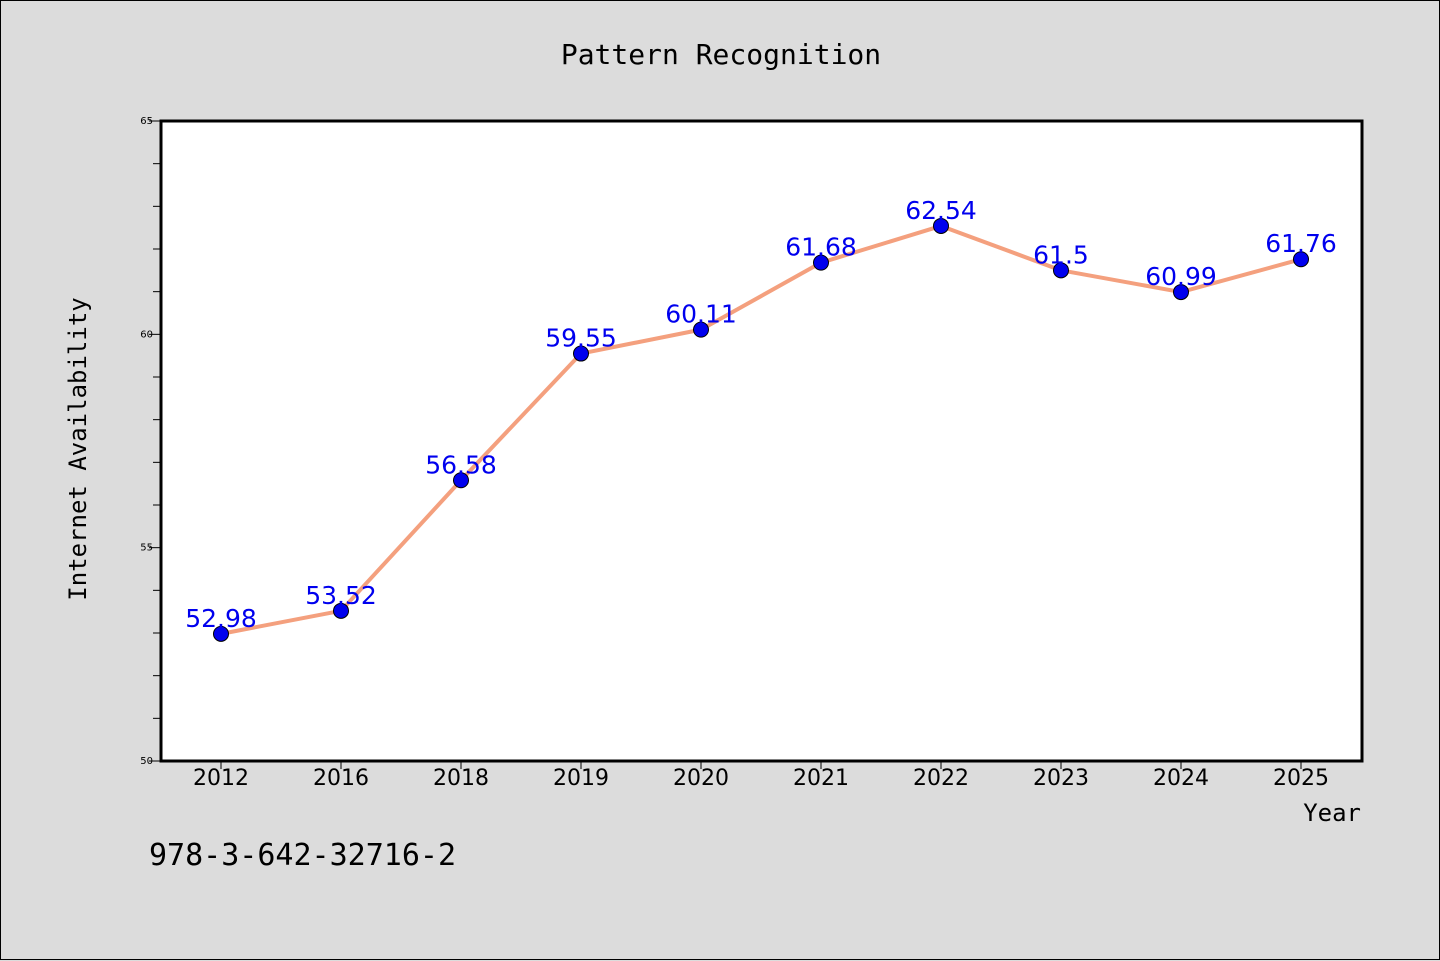 Image resolution: width=1440 pixels, height=961 pixels. What do you see at coordinates (941, 210) in the screenshot?
I see `data-label: 62.54` at bounding box center [941, 210].